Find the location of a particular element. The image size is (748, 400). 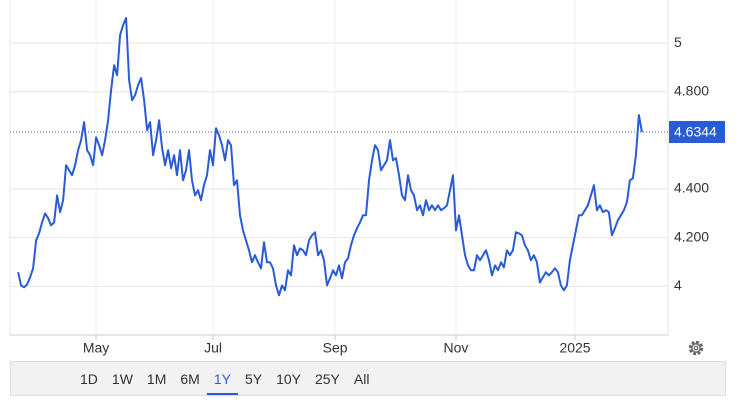

range-button: 6M is located at coordinates (190, 378).